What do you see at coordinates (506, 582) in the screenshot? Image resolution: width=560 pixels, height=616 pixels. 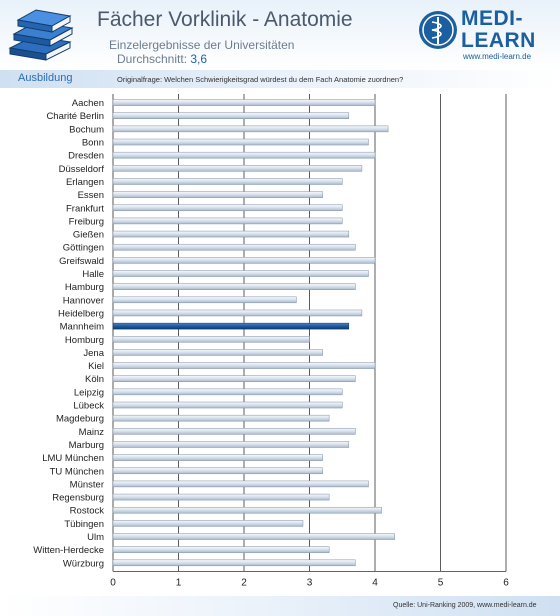 I see `x-tick-label: 6` at bounding box center [506, 582].